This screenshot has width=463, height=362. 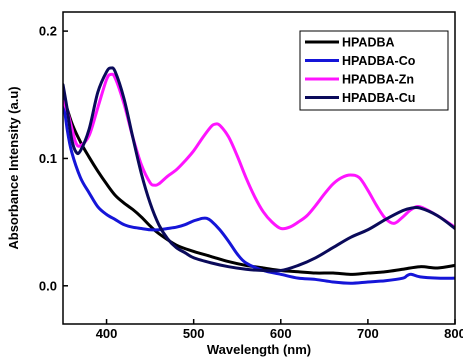 What do you see at coordinates (107, 333) in the screenshot?
I see `x-tick-label: 400` at bounding box center [107, 333].